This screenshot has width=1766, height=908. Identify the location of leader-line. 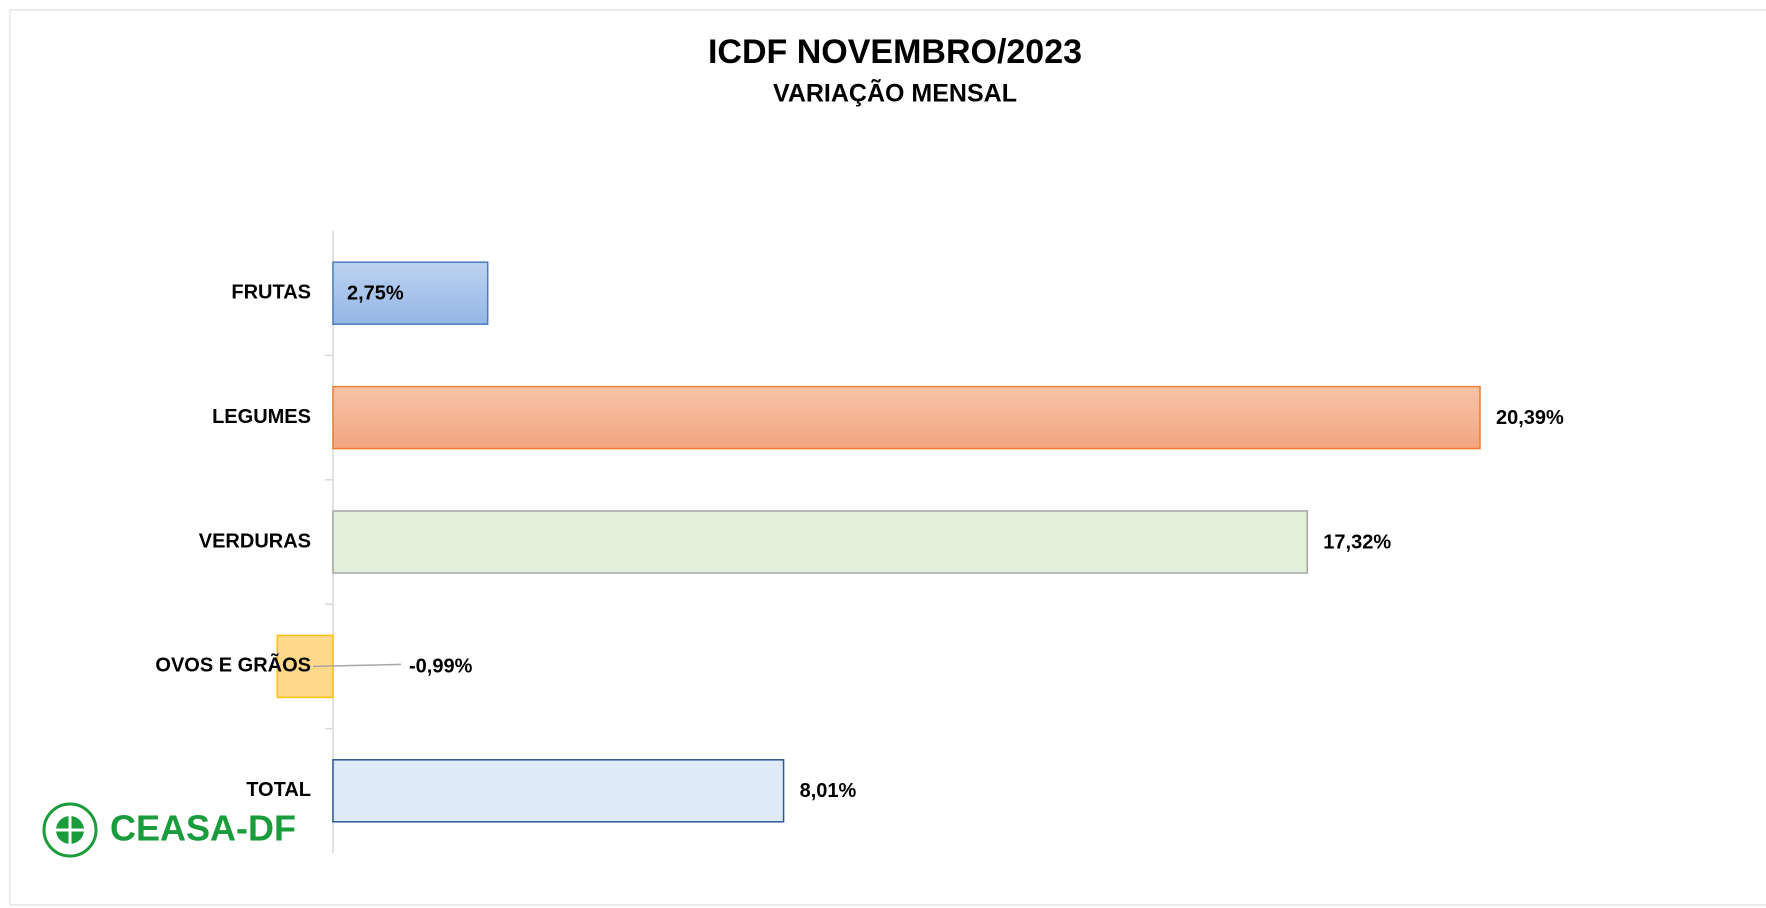
(357, 665).